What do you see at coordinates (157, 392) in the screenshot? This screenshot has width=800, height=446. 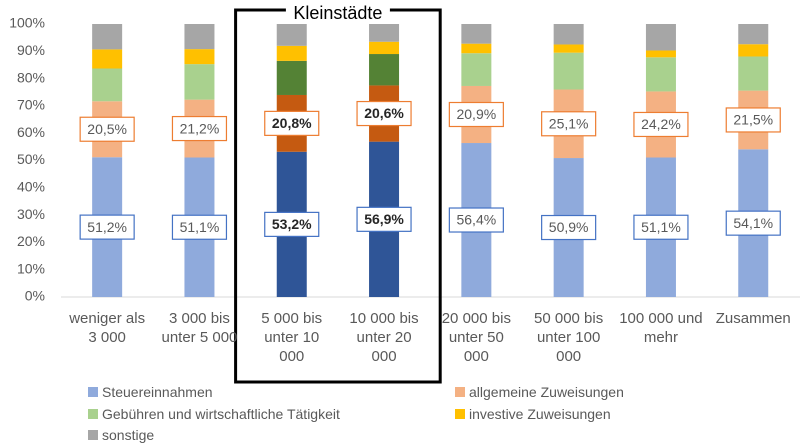 I see `legend-label: Steuereinnahmen` at bounding box center [157, 392].